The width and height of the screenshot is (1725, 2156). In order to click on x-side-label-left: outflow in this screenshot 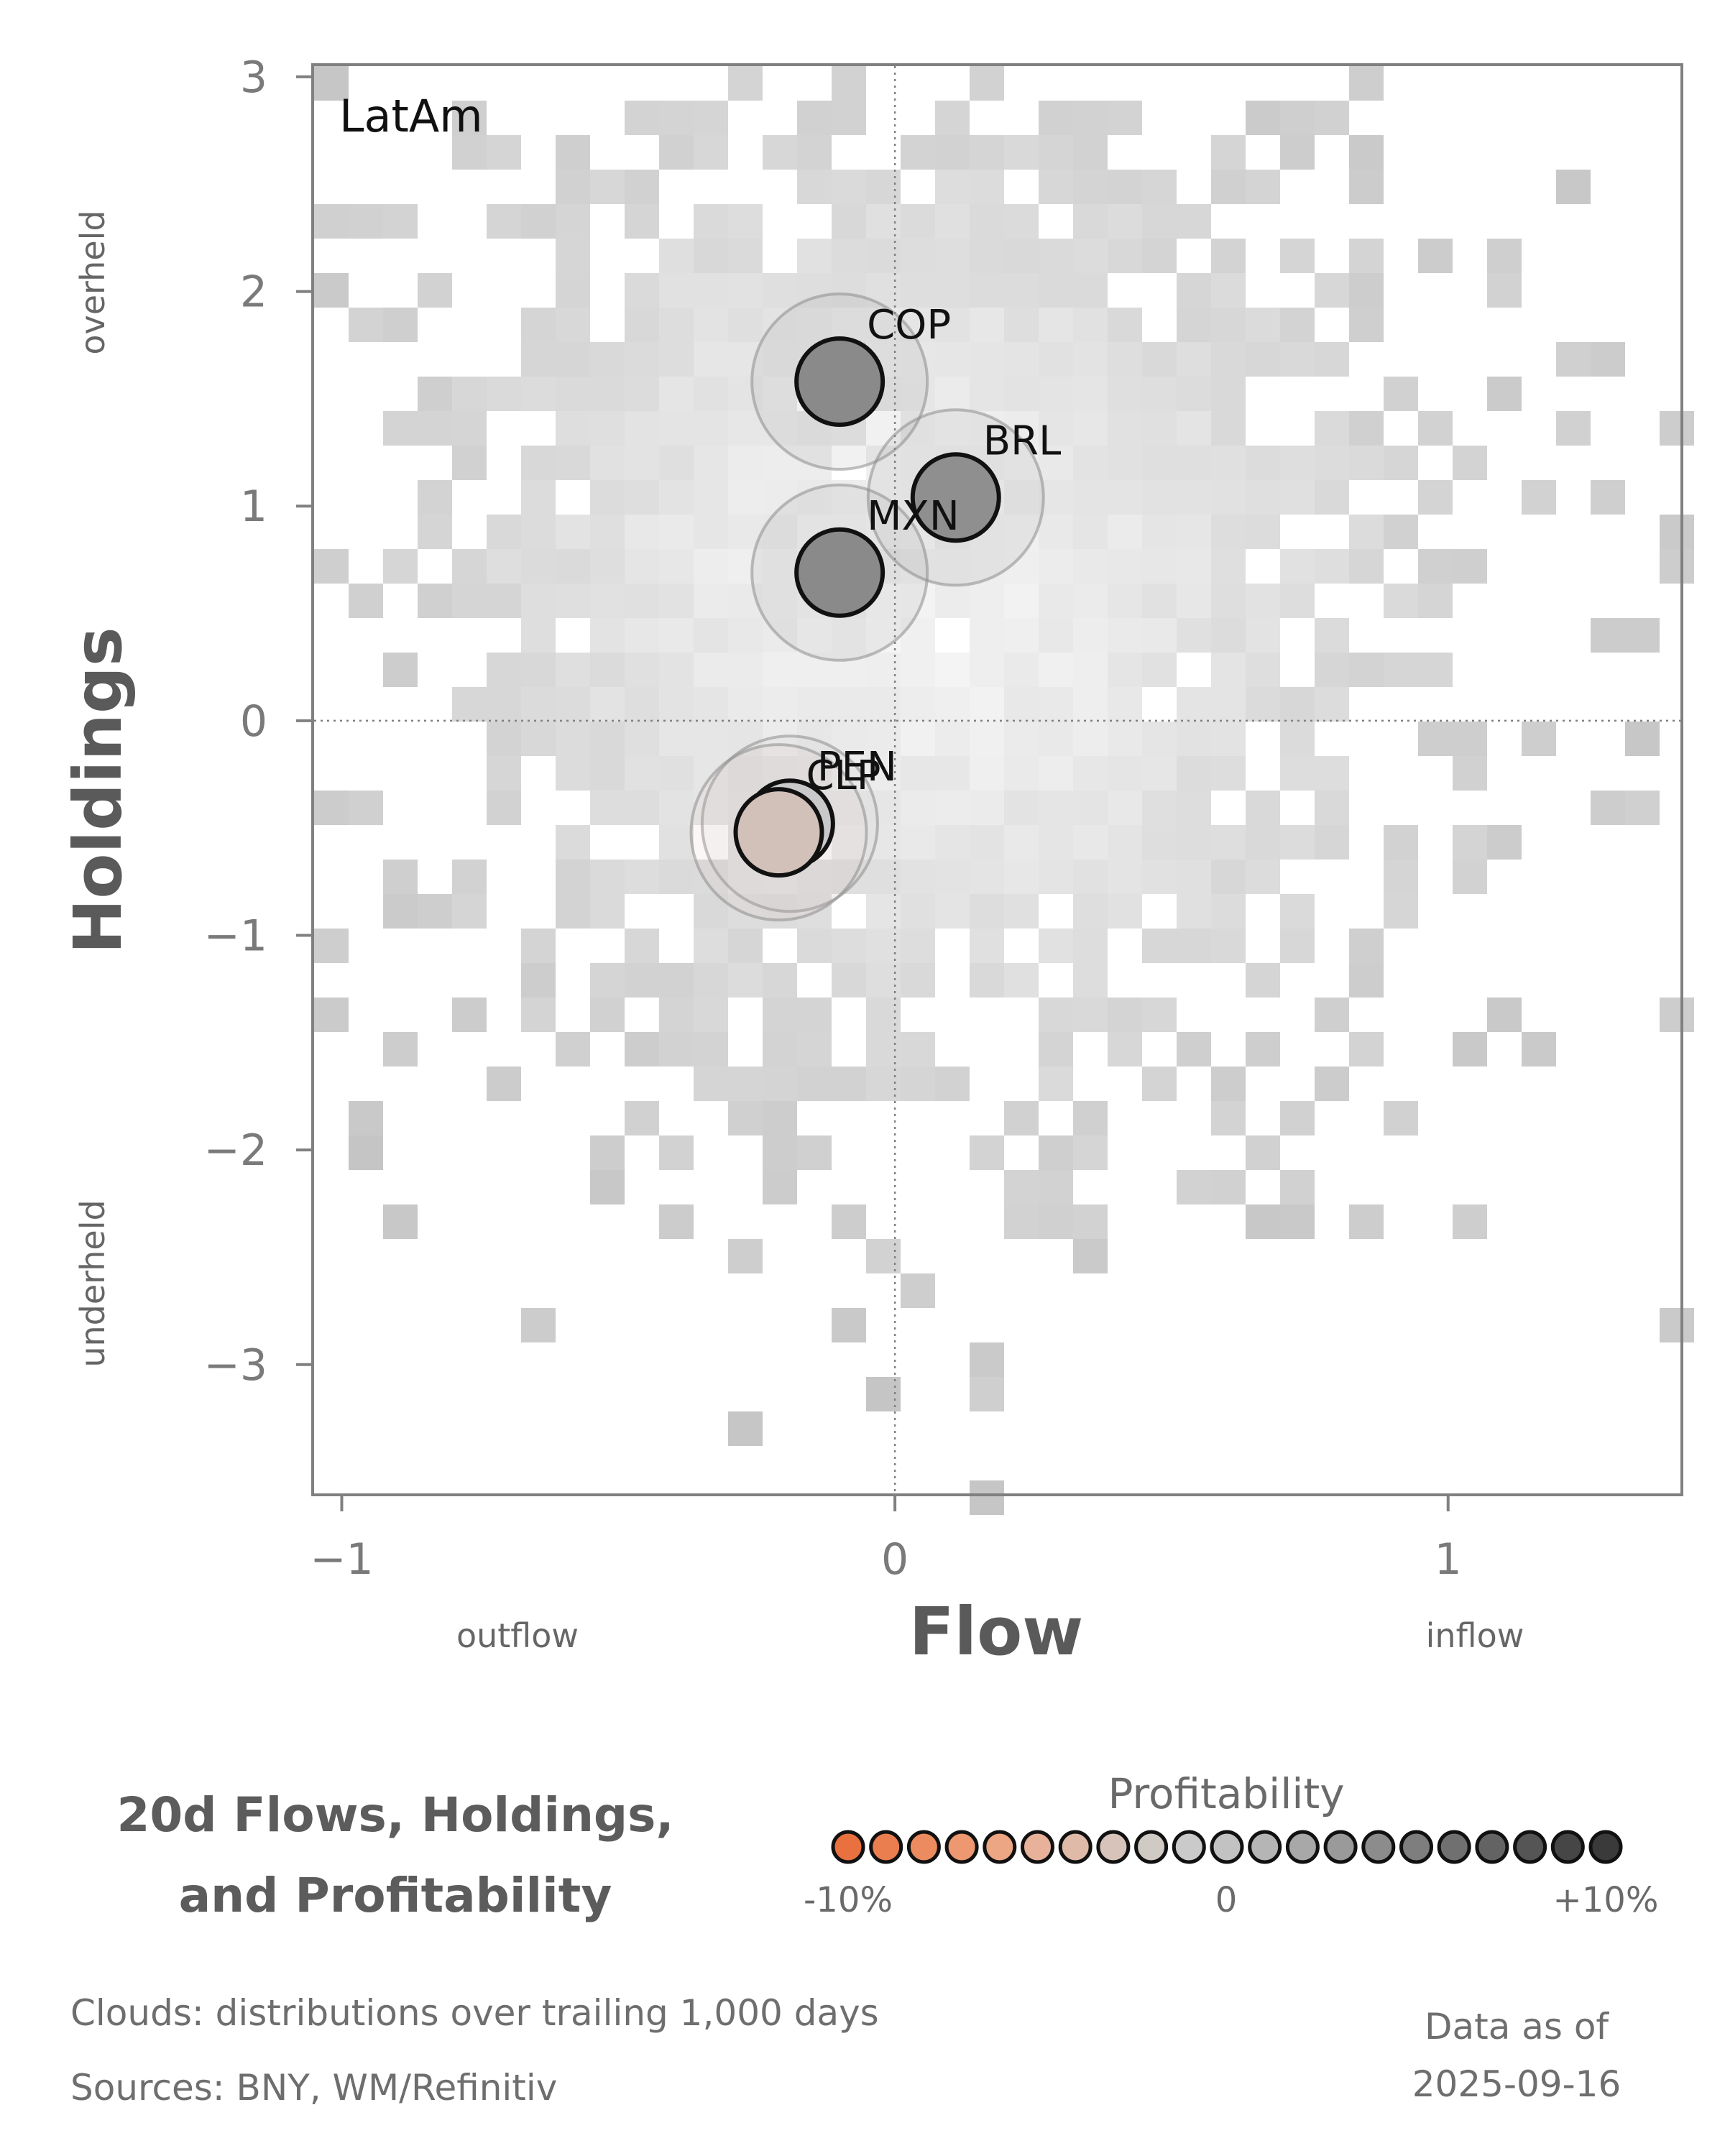, I will do `click(517, 1635)`.